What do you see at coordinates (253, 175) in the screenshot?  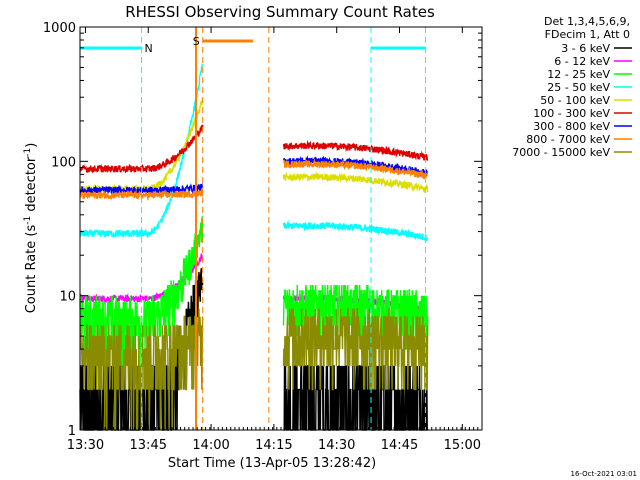 I see `series-300to800keV-kev-line` at bounding box center [253, 175].